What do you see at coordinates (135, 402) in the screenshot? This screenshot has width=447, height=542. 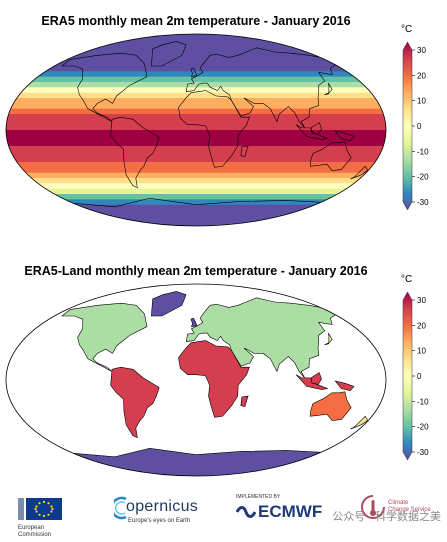 I see `era5-land-land-south-america` at bounding box center [135, 402].